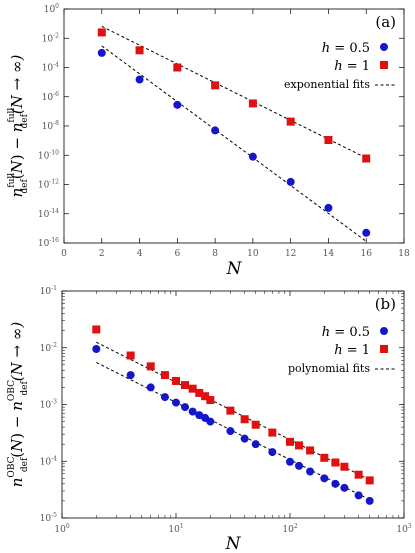 This screenshot has width=415, height=553. Describe the element at coordinates (25, 186) in the screenshot. I see `y-label-sub: def` at that location.